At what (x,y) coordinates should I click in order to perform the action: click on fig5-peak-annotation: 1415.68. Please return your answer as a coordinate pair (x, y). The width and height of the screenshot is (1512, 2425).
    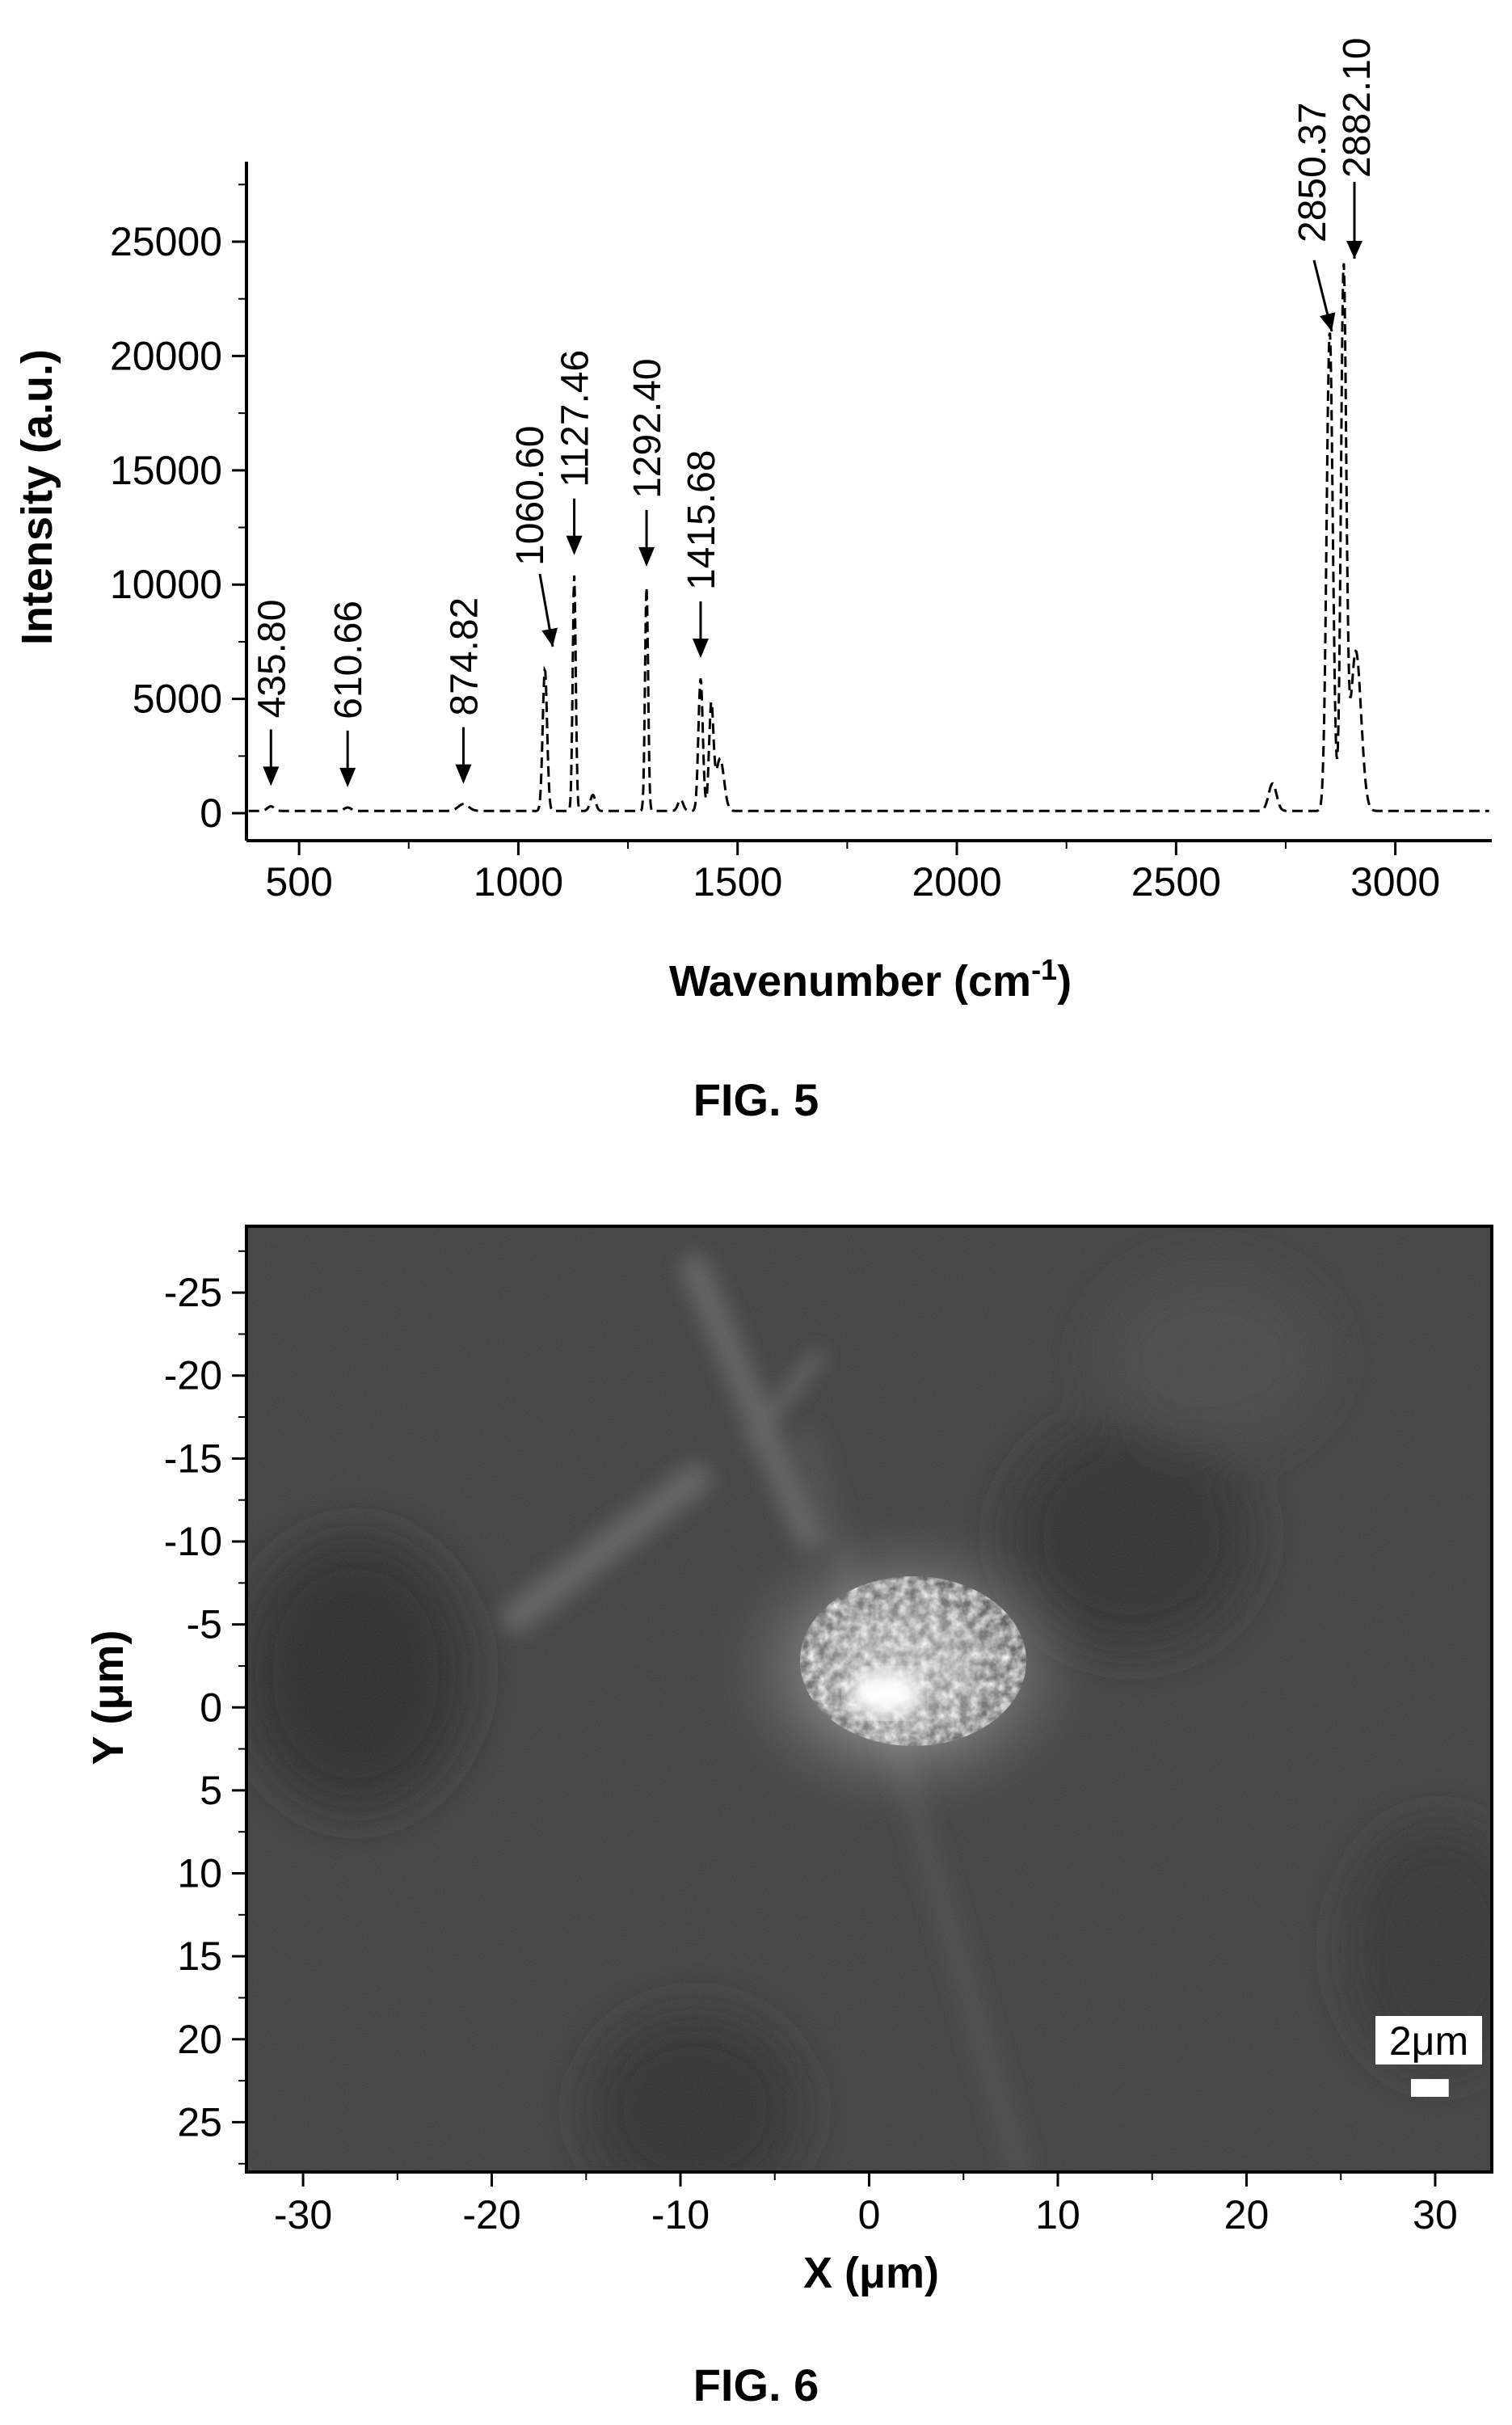
    Looking at the image, I should click on (701, 554).